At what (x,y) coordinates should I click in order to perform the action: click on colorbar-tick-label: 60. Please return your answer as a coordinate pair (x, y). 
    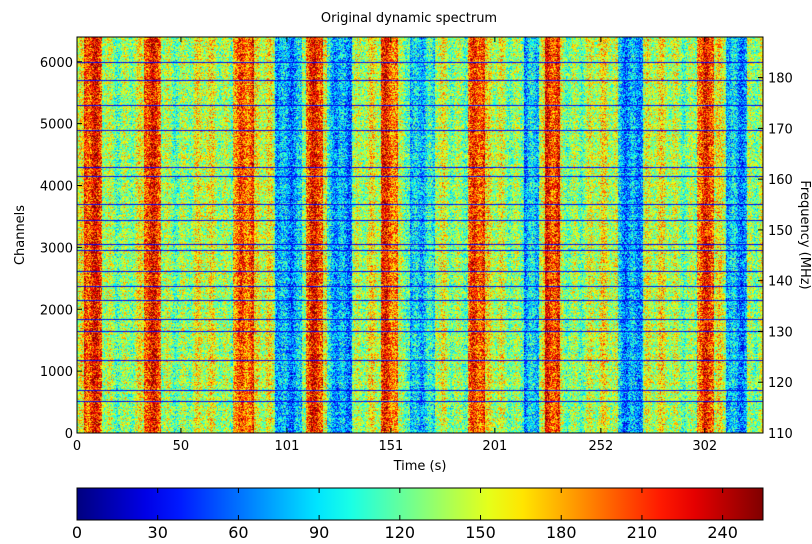
    Looking at the image, I should click on (238, 532).